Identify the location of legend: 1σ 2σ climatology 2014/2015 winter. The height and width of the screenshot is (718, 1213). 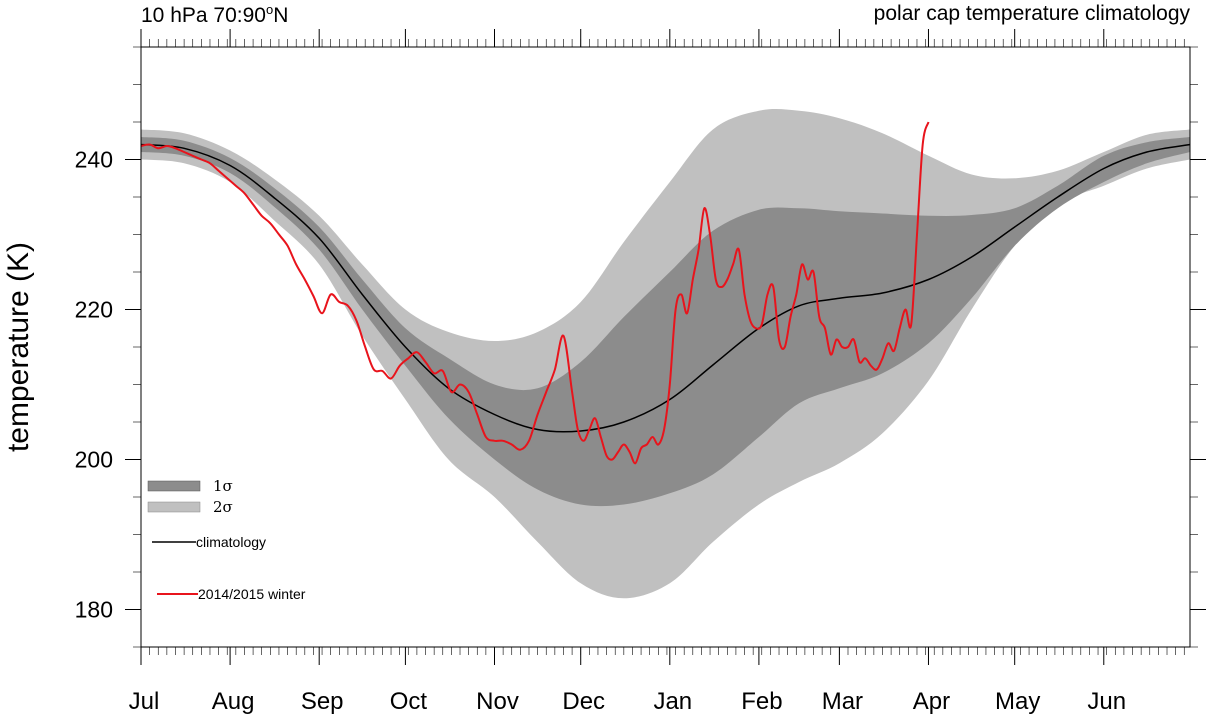
(226, 539).